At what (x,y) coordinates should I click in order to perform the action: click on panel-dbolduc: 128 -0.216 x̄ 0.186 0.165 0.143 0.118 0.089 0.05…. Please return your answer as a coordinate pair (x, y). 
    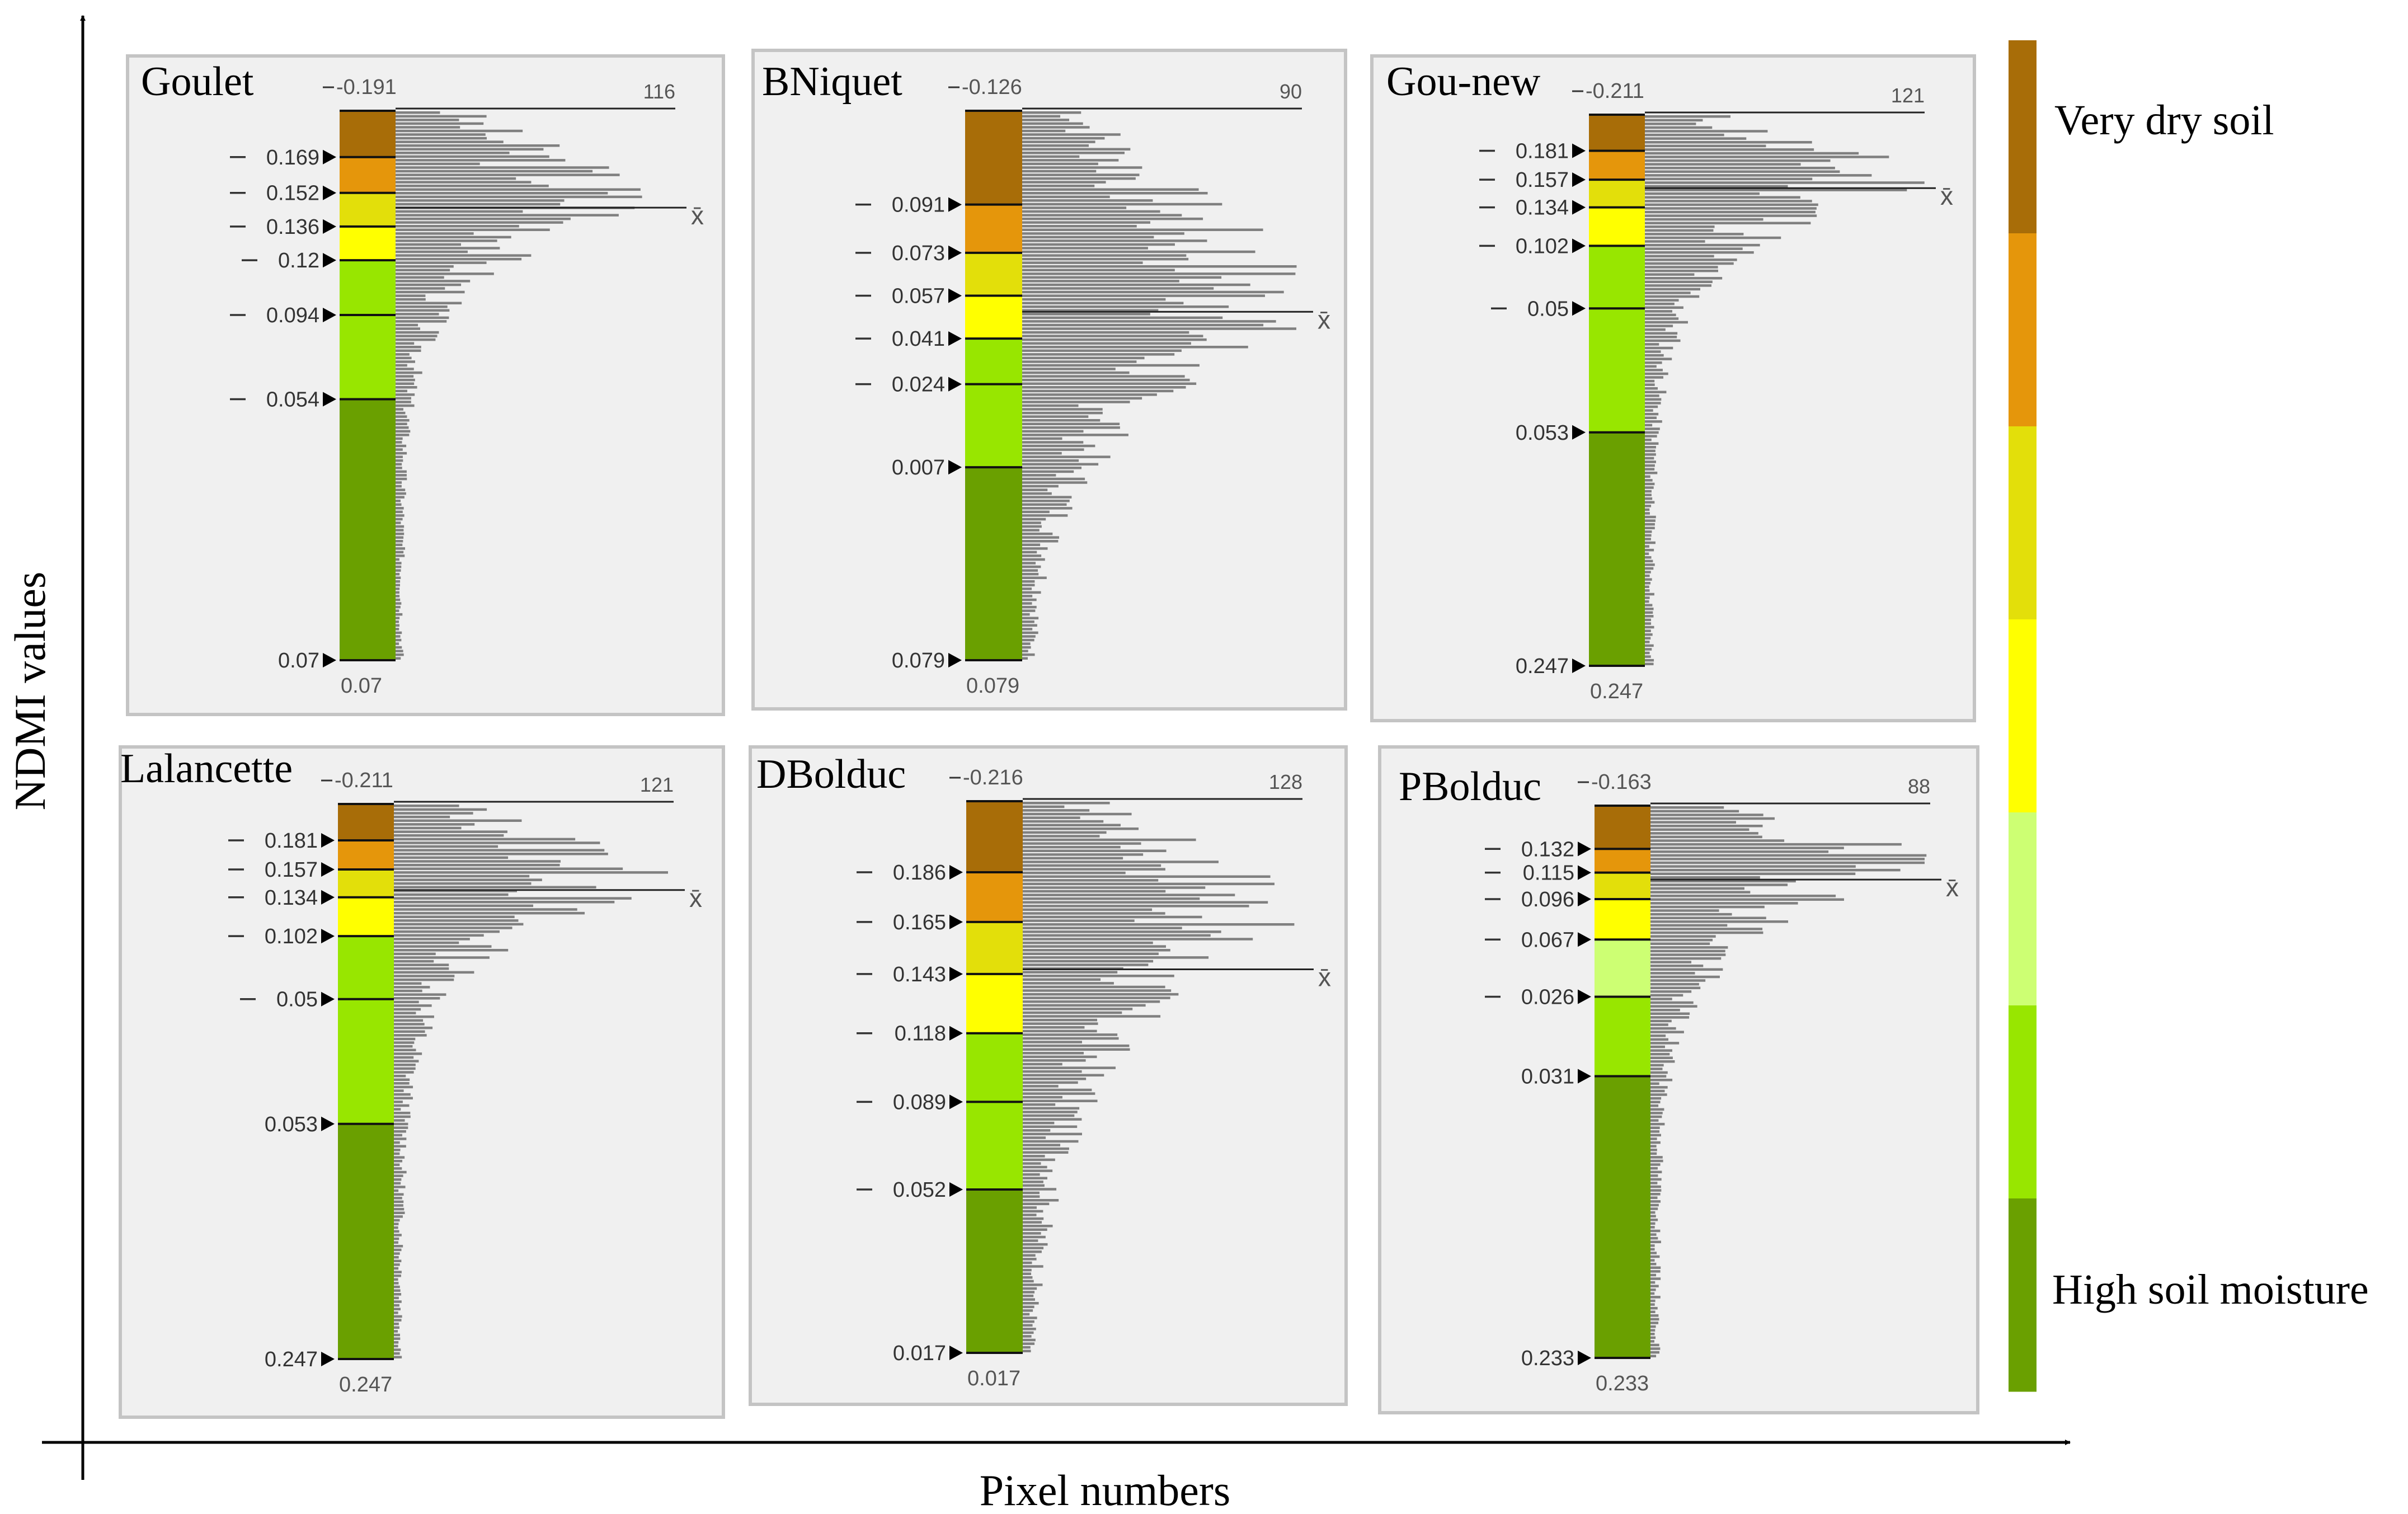
    Looking at the image, I should click on (1048, 1075).